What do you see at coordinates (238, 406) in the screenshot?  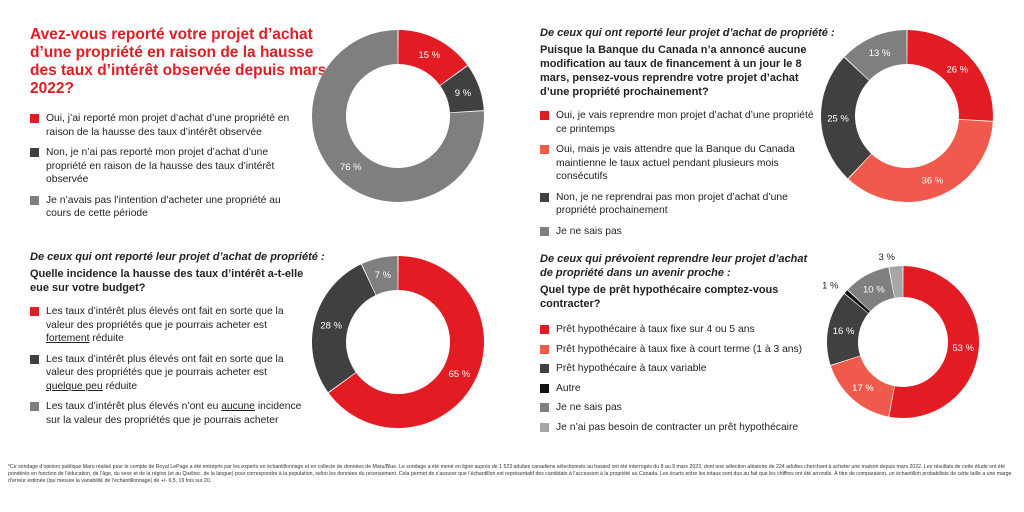 I see `legend-label-emphasis: aucune` at bounding box center [238, 406].